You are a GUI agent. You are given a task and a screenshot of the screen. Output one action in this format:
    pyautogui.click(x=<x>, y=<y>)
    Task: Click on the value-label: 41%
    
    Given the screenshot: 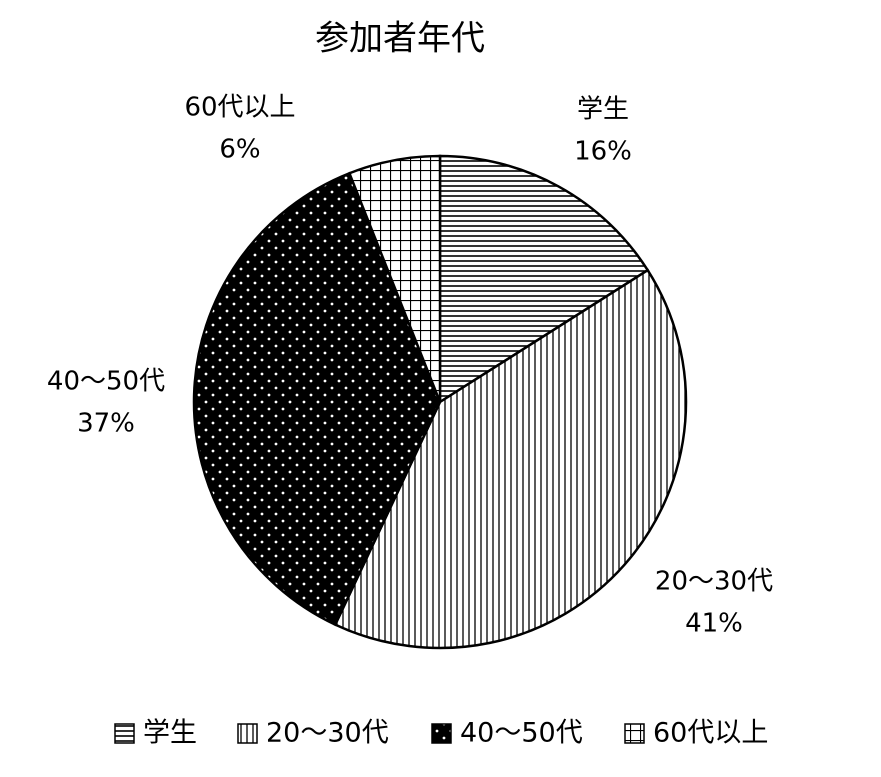 What is the action you would take?
    pyautogui.click(x=714, y=624)
    